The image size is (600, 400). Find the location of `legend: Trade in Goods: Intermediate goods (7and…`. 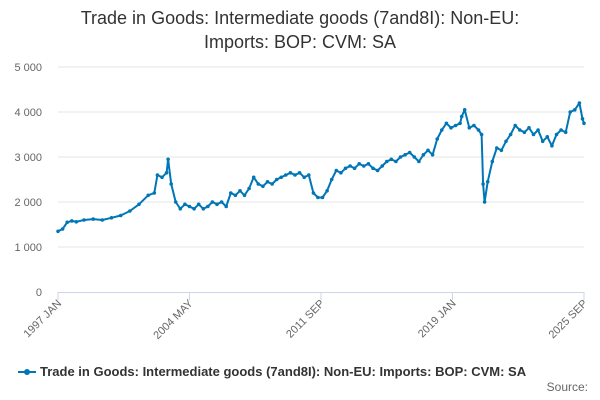

legend: Trade in Goods: Intermediate goods (7and… is located at coordinates (272, 371).